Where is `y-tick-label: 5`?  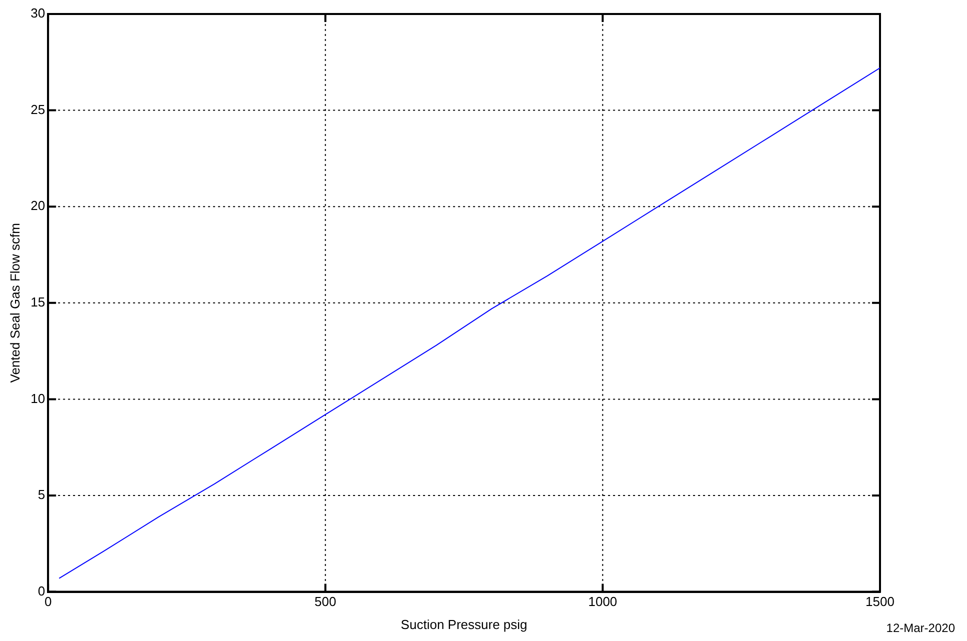
y-tick-label: 5 is located at coordinates (42, 494).